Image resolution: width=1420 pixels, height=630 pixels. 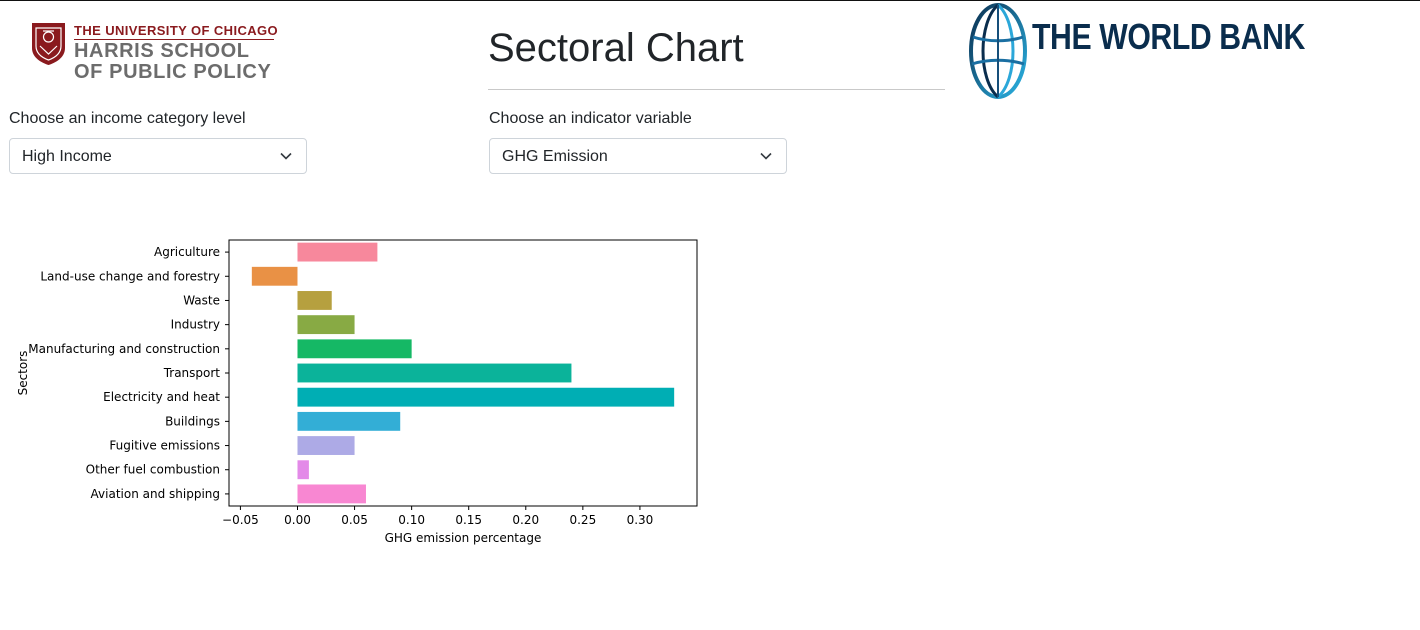 What do you see at coordinates (164, 446) in the screenshot?
I see `y-tick-label: Fugitive emissions` at bounding box center [164, 446].